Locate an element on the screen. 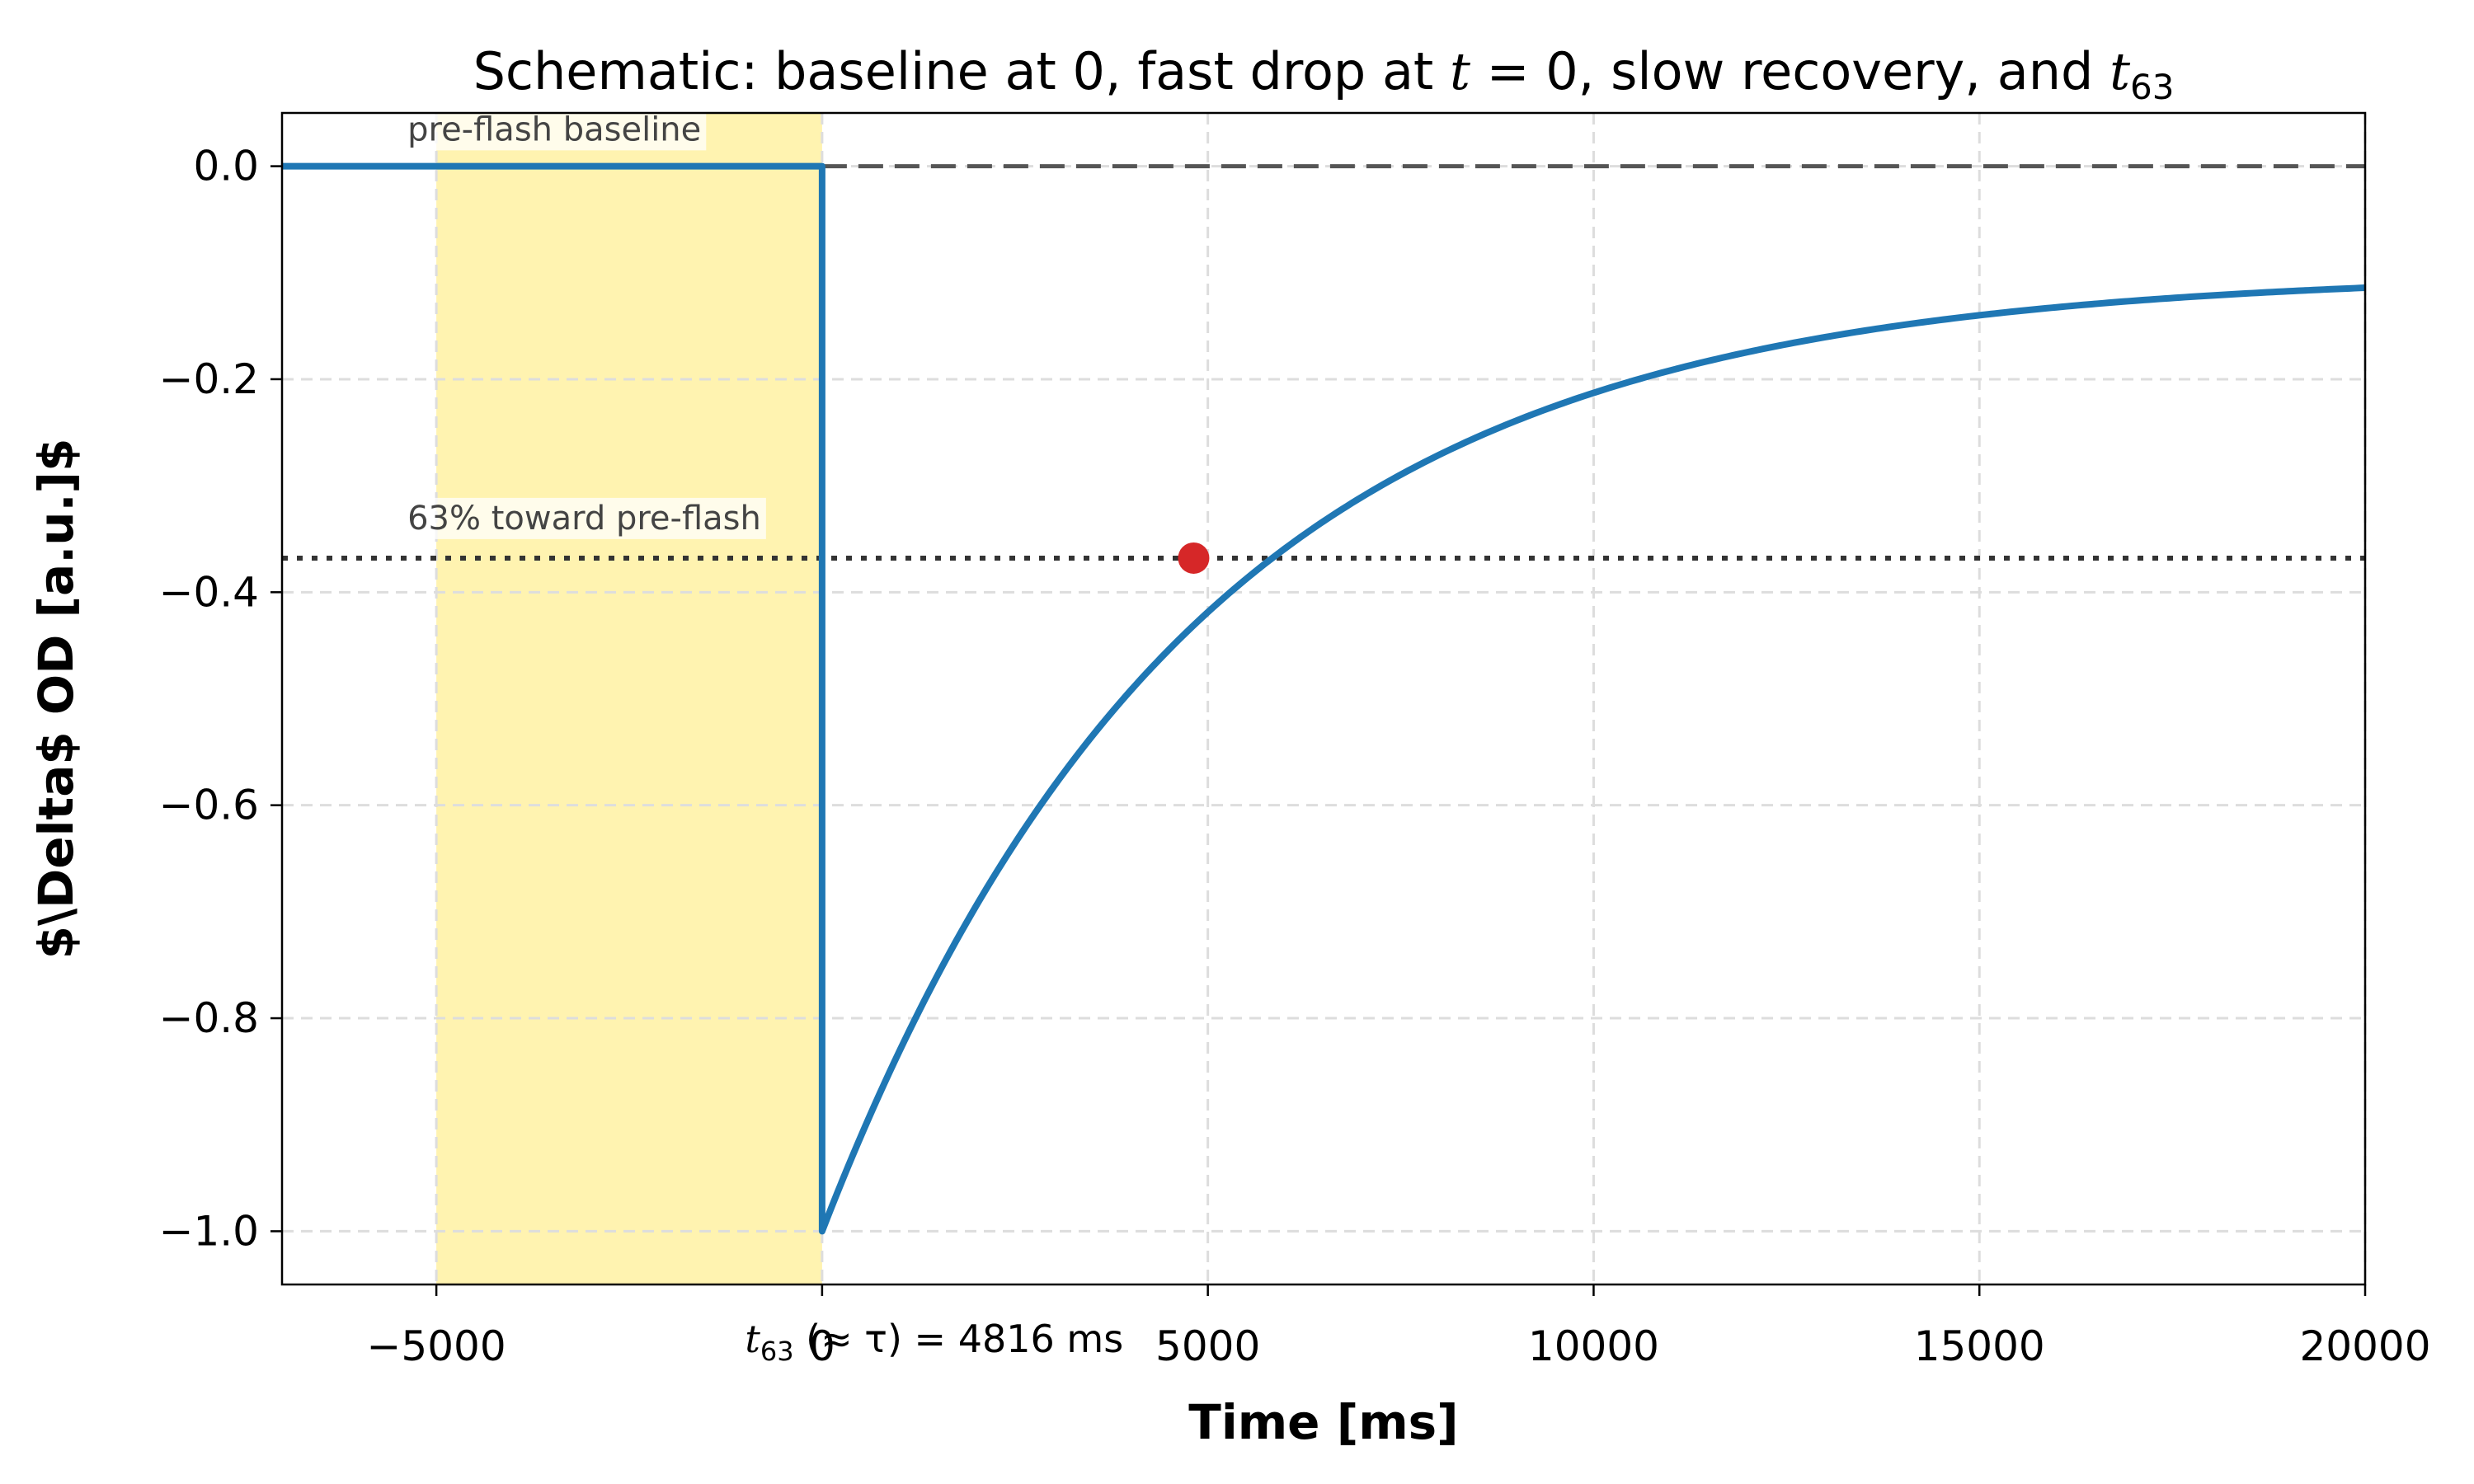  title-t-var: t is located at coordinates (1460, 71).